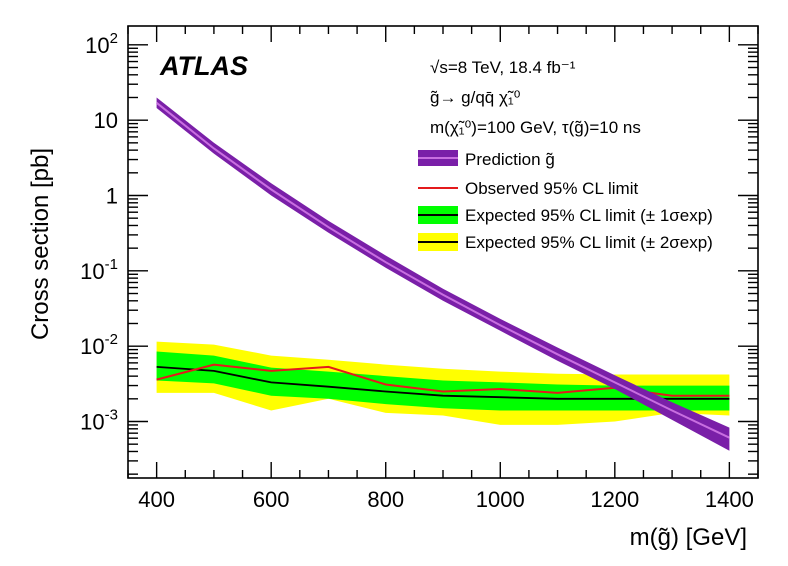  I want to click on legend-label-expected2: Expected 95% CL limit (± 2σexp), so click(589, 242).